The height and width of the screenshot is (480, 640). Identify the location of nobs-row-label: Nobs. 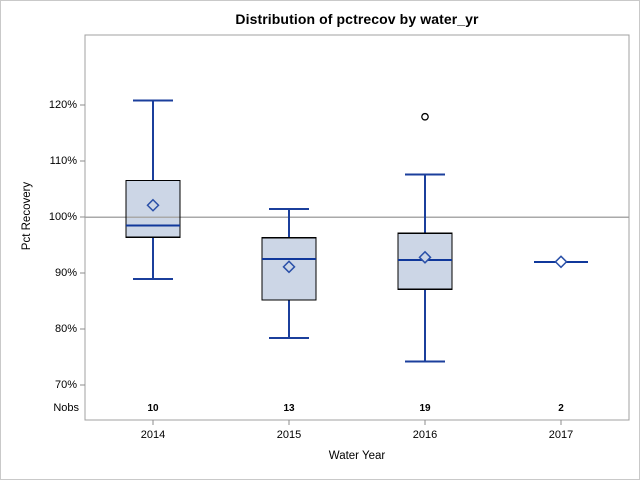
(66, 408).